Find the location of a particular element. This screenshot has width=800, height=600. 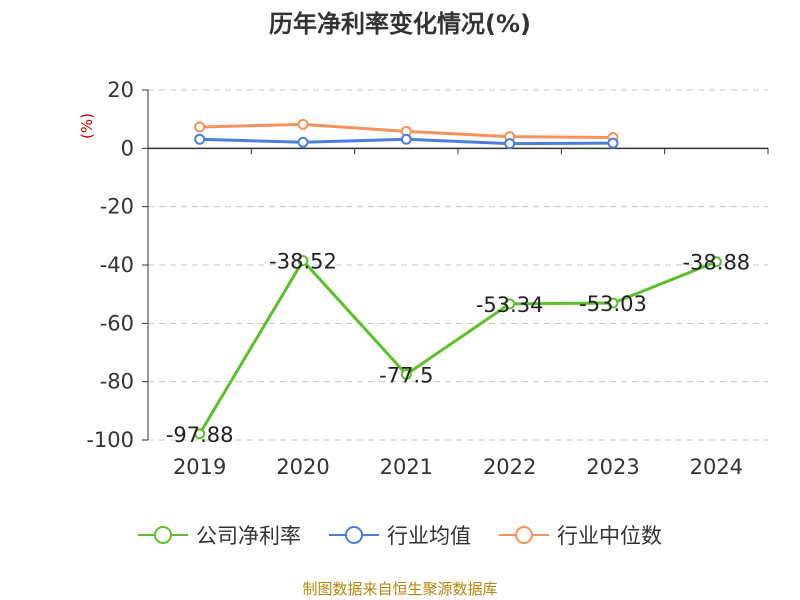

data-label: -77.5 is located at coordinates (406, 375).